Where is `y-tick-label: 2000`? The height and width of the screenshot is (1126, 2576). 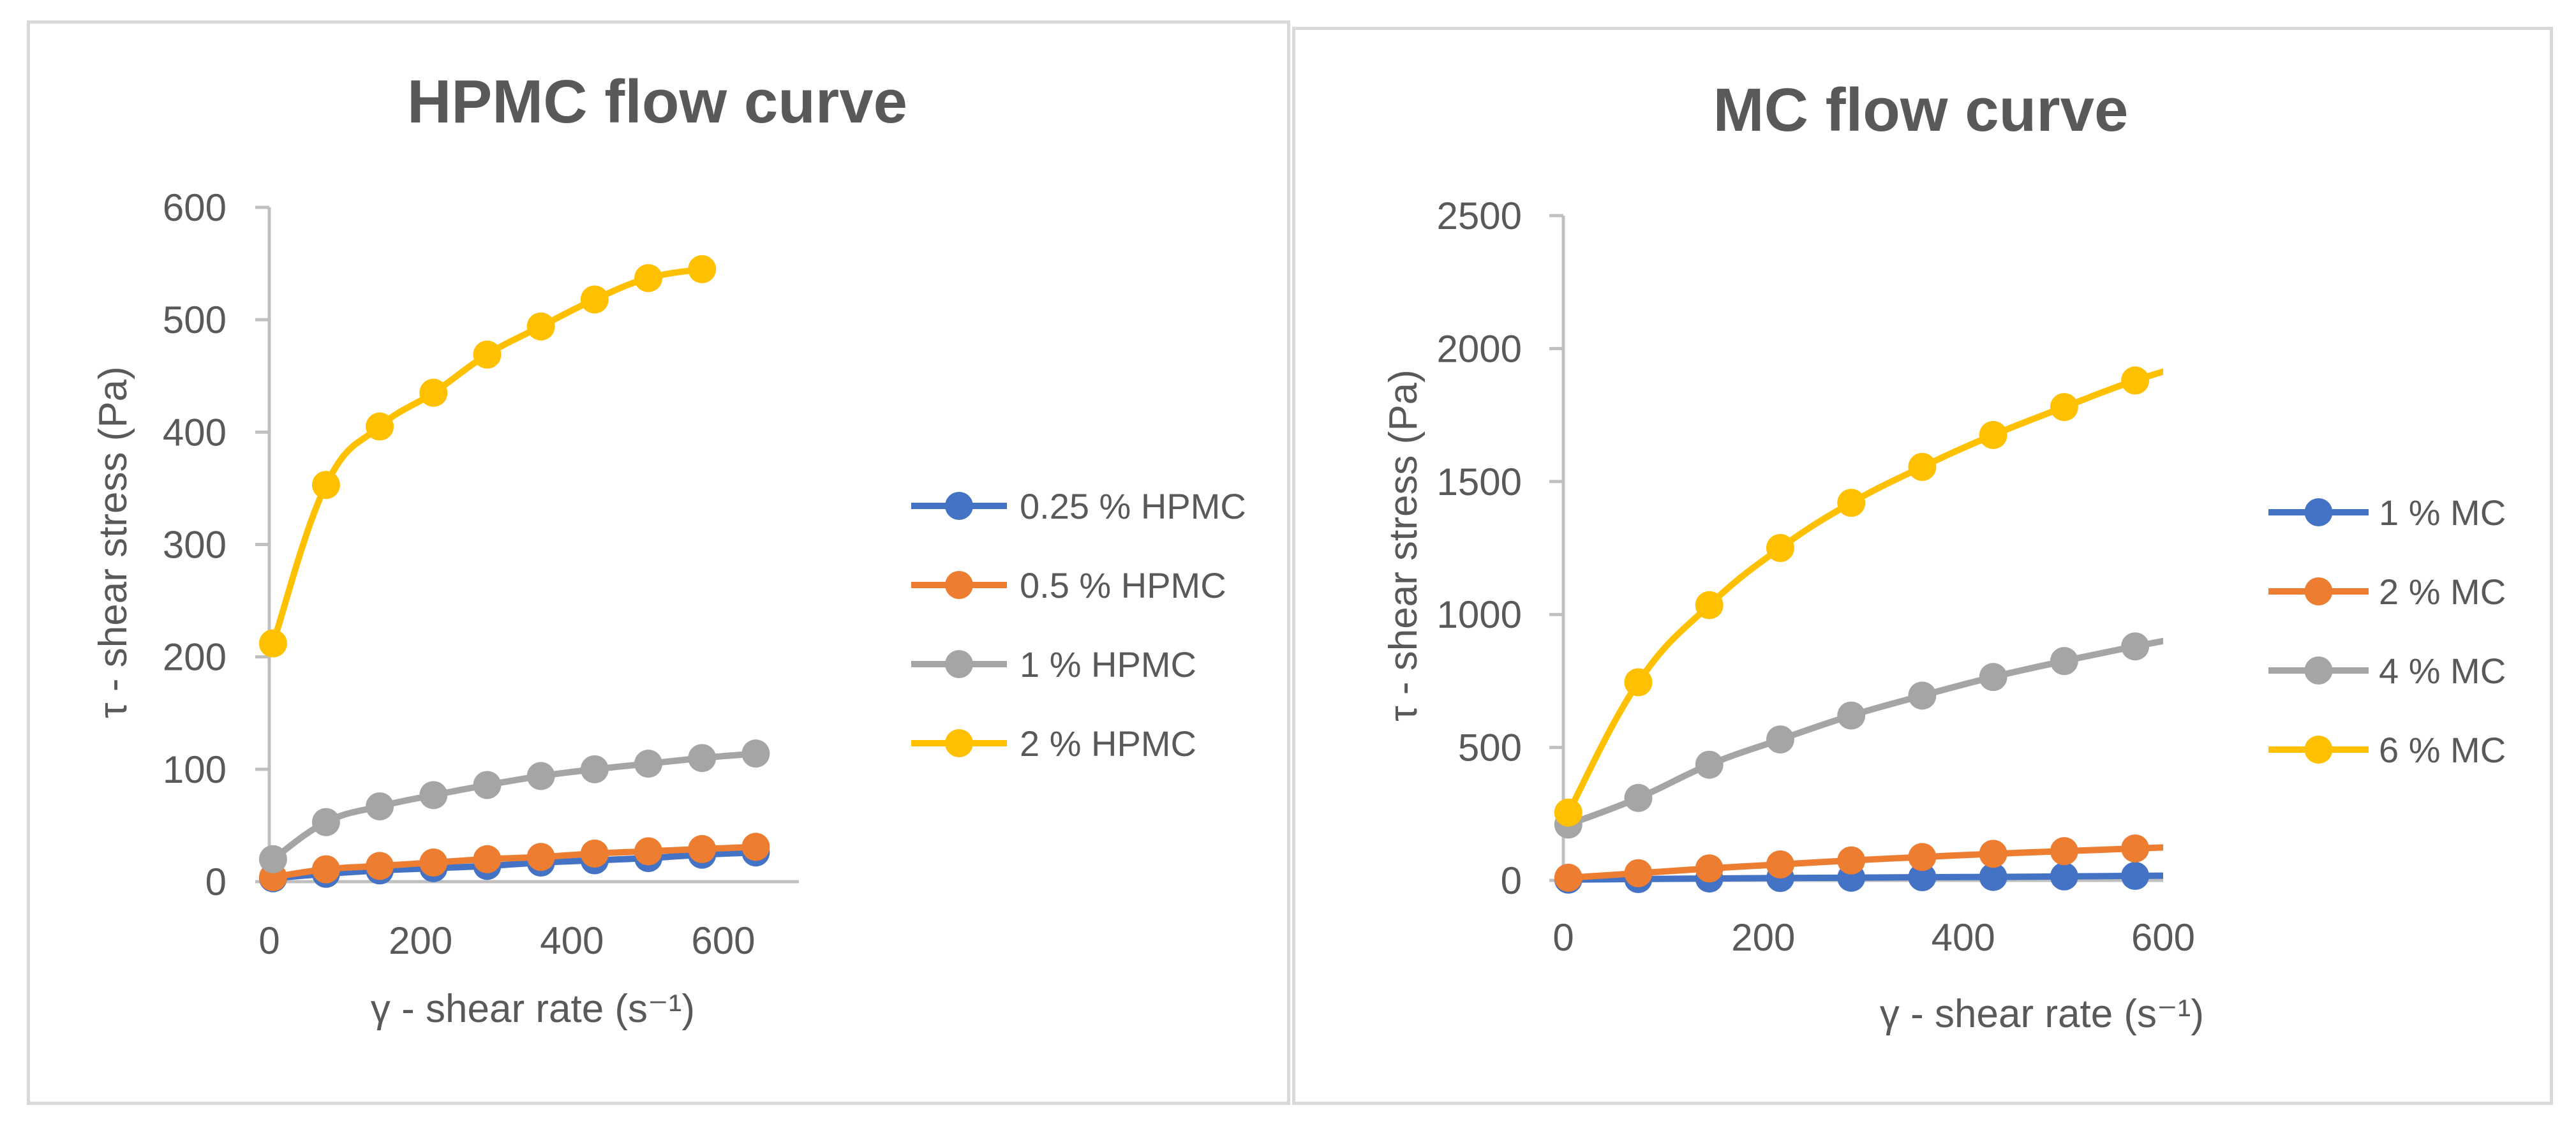
y-tick-label: 2000 is located at coordinates (1479, 348).